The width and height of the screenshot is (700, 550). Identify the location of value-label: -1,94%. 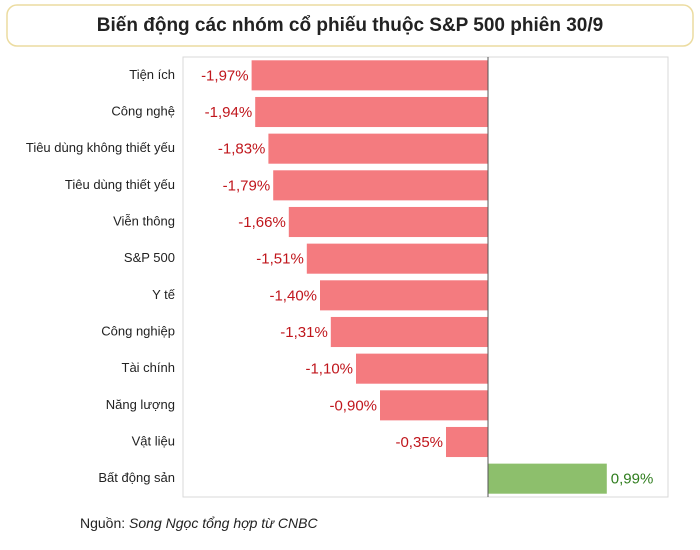
(229, 112).